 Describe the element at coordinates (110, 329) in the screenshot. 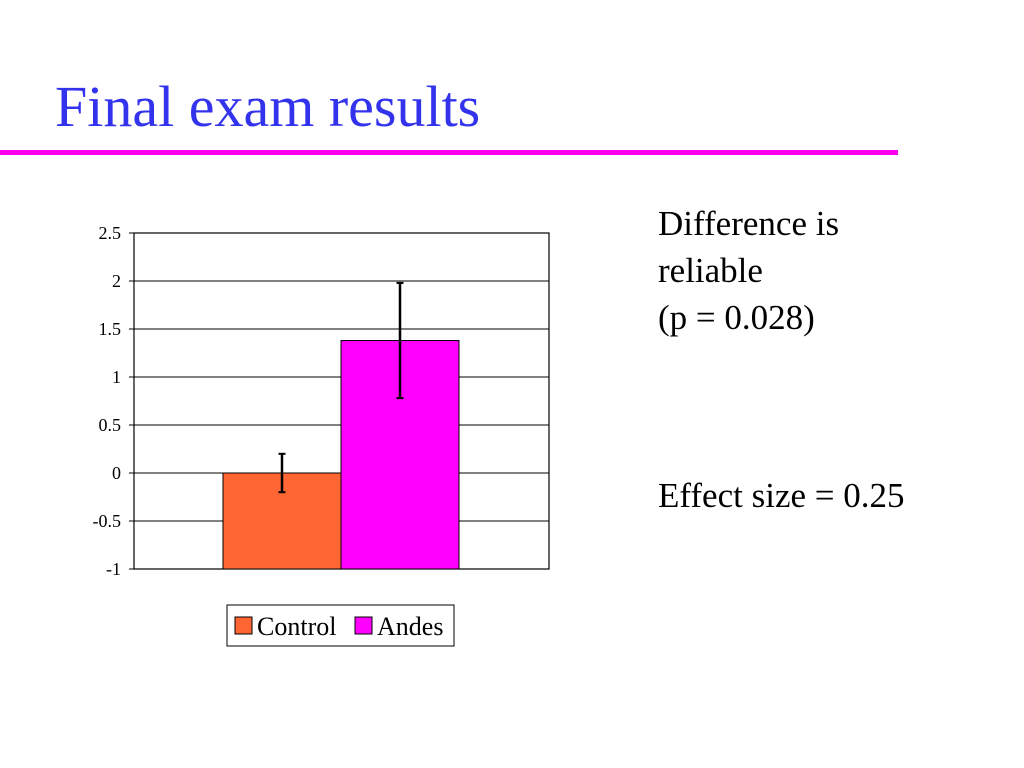

I see `y-tick-label: 1.5` at that location.